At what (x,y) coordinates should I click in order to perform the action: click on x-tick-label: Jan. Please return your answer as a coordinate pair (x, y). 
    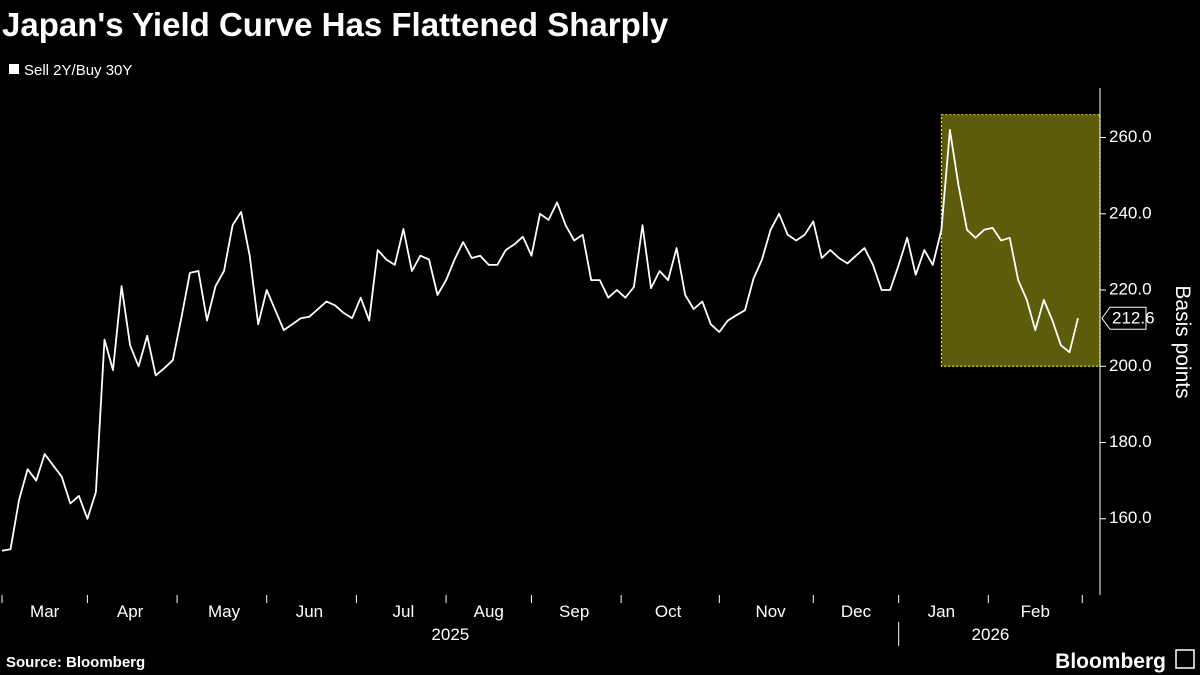
    Looking at the image, I should click on (941, 611).